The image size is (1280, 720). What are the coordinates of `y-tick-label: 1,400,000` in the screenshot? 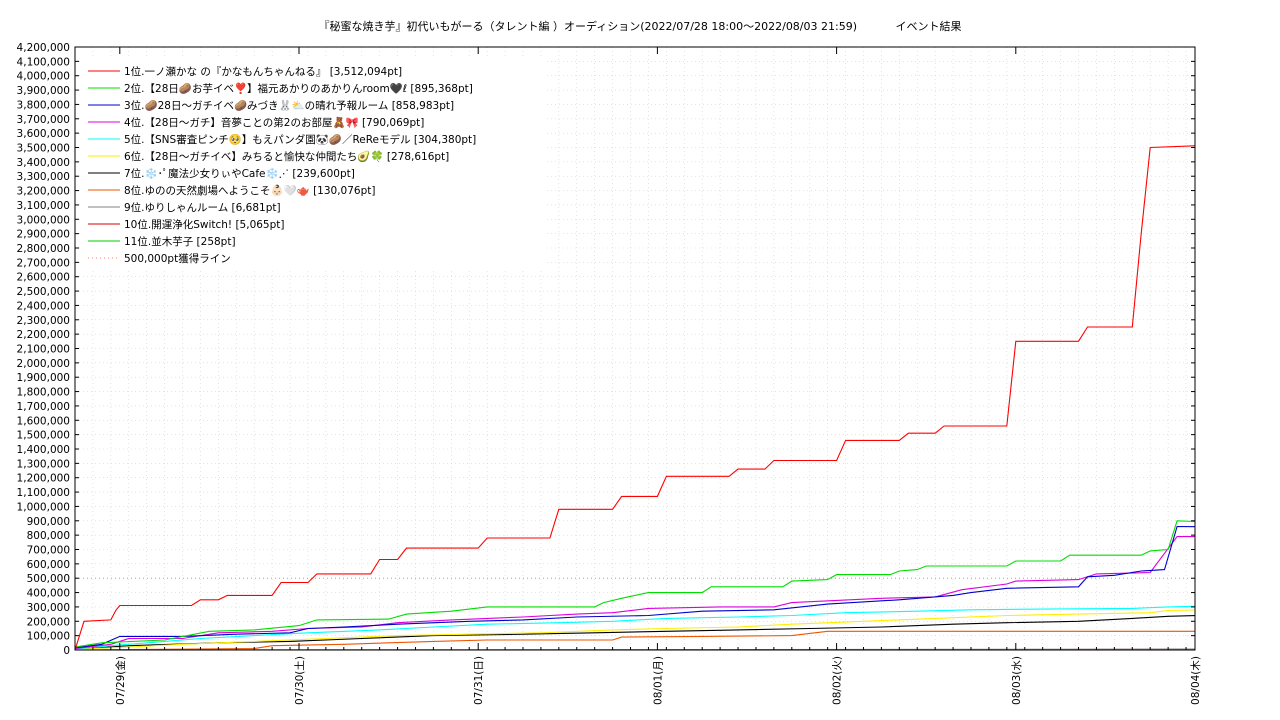 It's located at (43, 450).